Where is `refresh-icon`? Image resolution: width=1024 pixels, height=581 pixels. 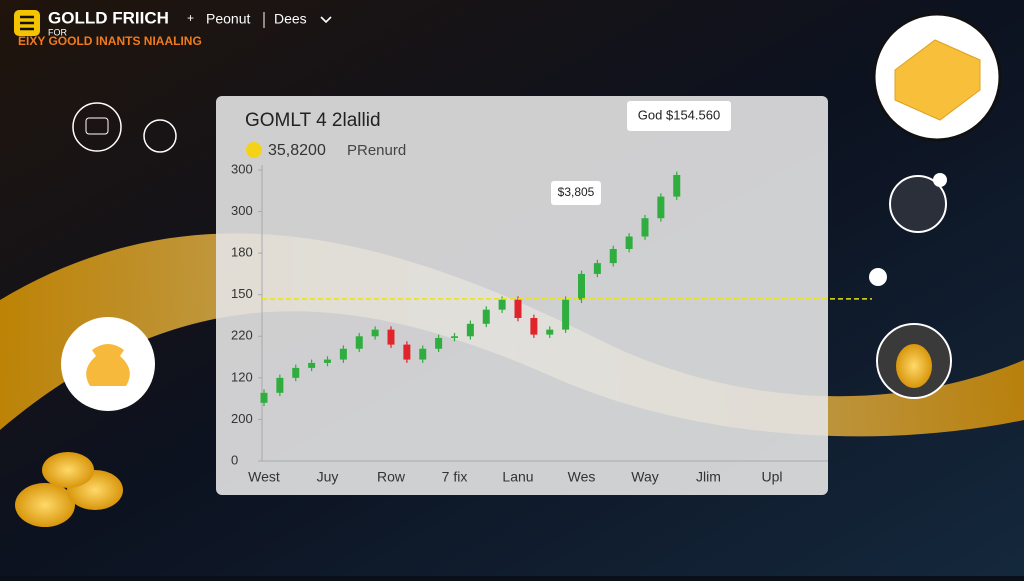 refresh-icon is located at coordinates (160, 136).